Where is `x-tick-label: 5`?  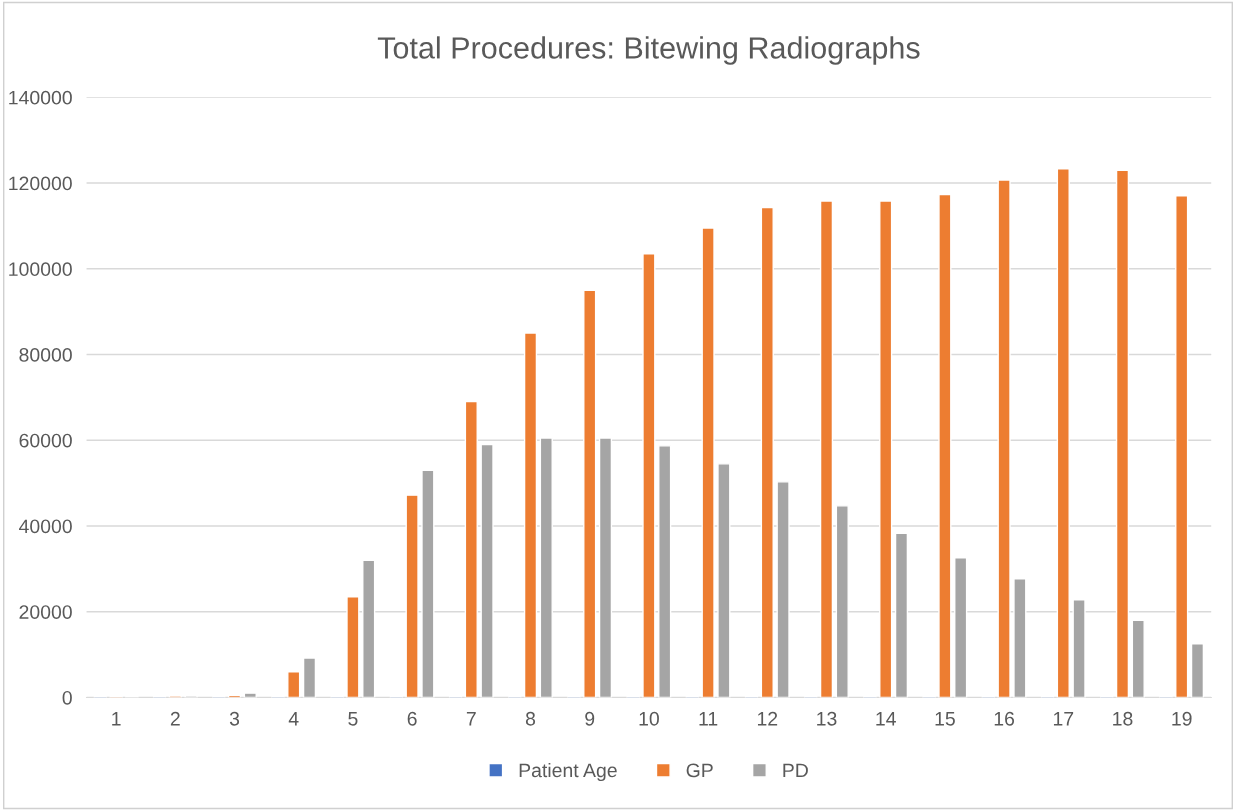 x-tick-label: 5 is located at coordinates (353, 719).